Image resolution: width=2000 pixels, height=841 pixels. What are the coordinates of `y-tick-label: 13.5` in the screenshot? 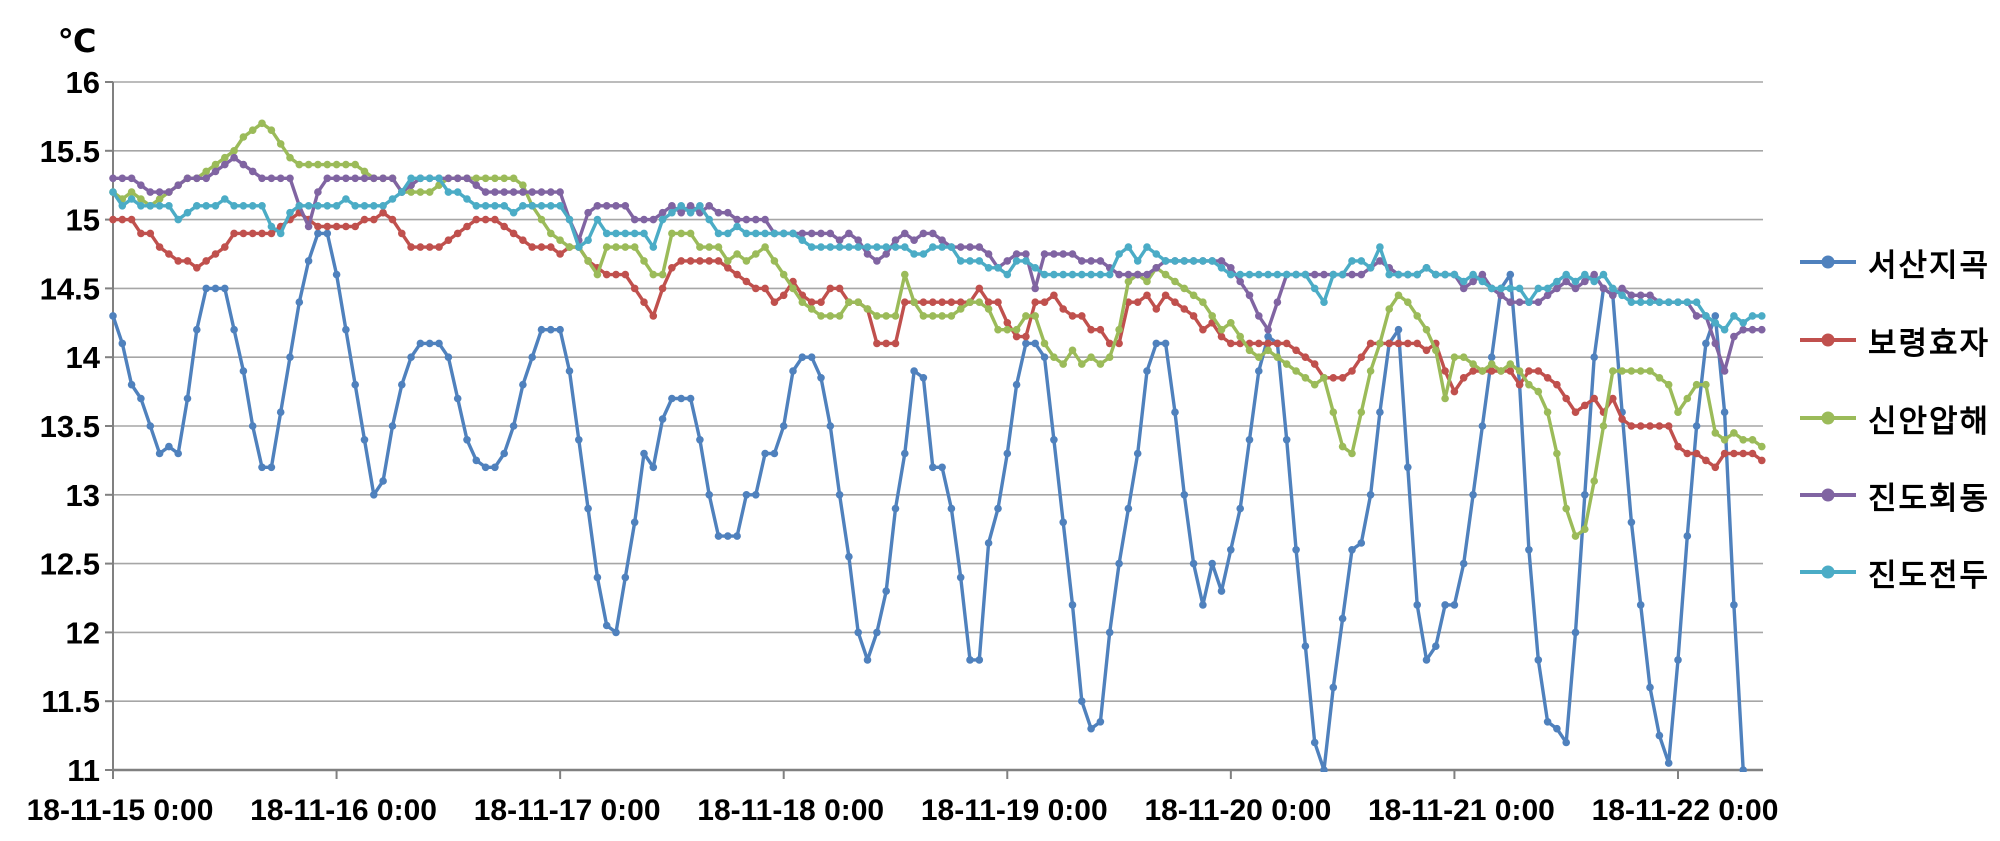 It's located at (70, 426).